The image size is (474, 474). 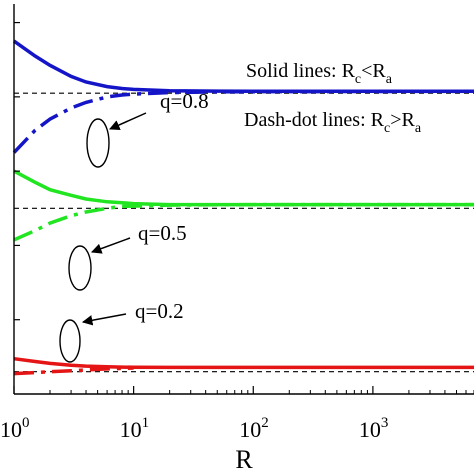 I want to click on x-tick-exp-0: 0, so click(x=26, y=423).